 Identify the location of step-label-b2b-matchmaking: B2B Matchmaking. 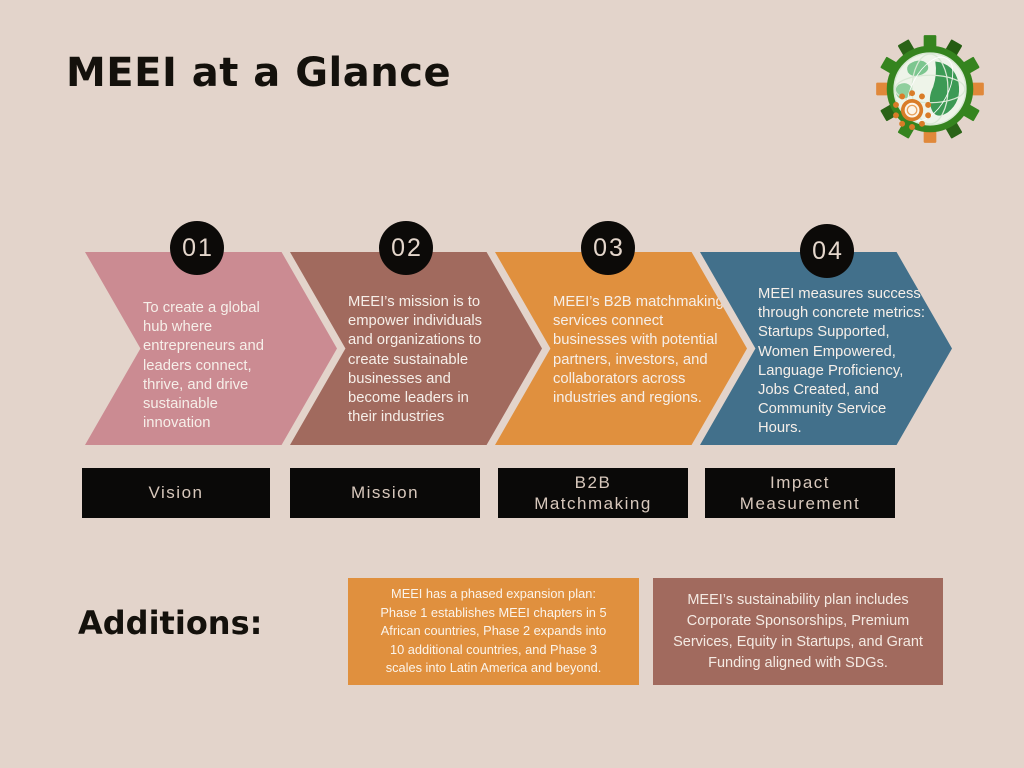
(593, 493).